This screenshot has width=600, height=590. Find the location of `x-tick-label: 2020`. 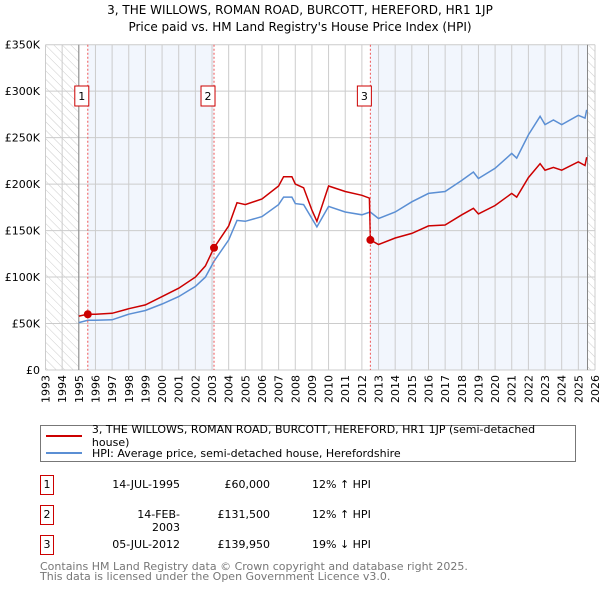

x-tick-label: 2020 is located at coordinates (495, 389).